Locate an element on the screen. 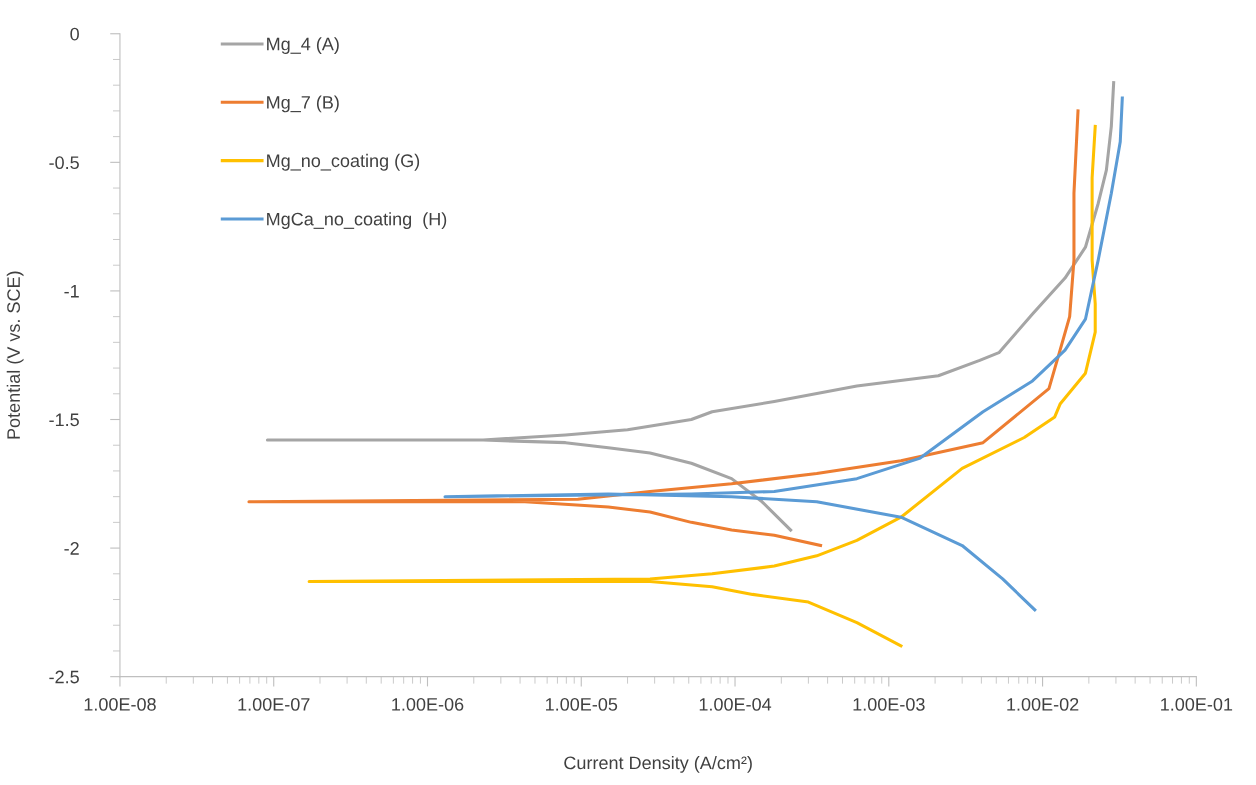 The image size is (1256, 785). legend-label: Mg_no_coating (G) is located at coordinates (343, 162).